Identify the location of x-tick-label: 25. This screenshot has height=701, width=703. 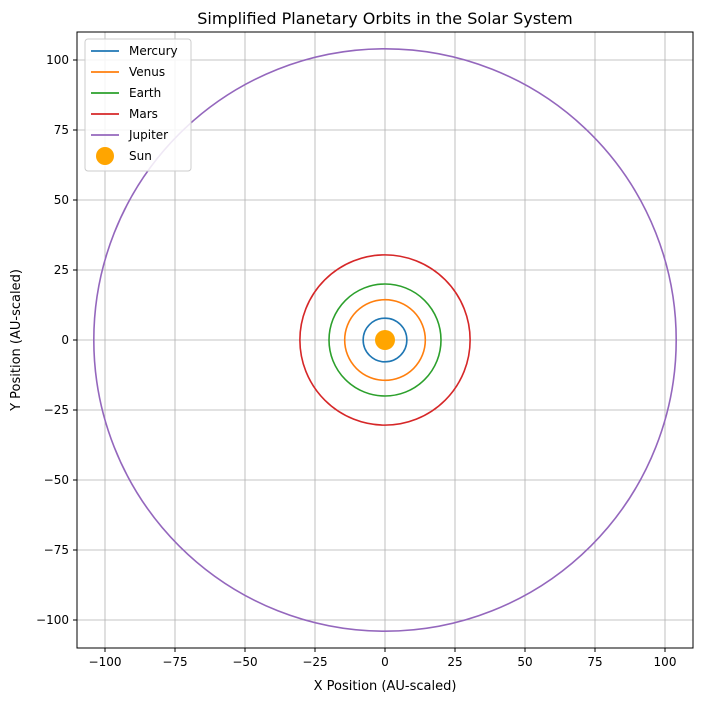
(454, 662).